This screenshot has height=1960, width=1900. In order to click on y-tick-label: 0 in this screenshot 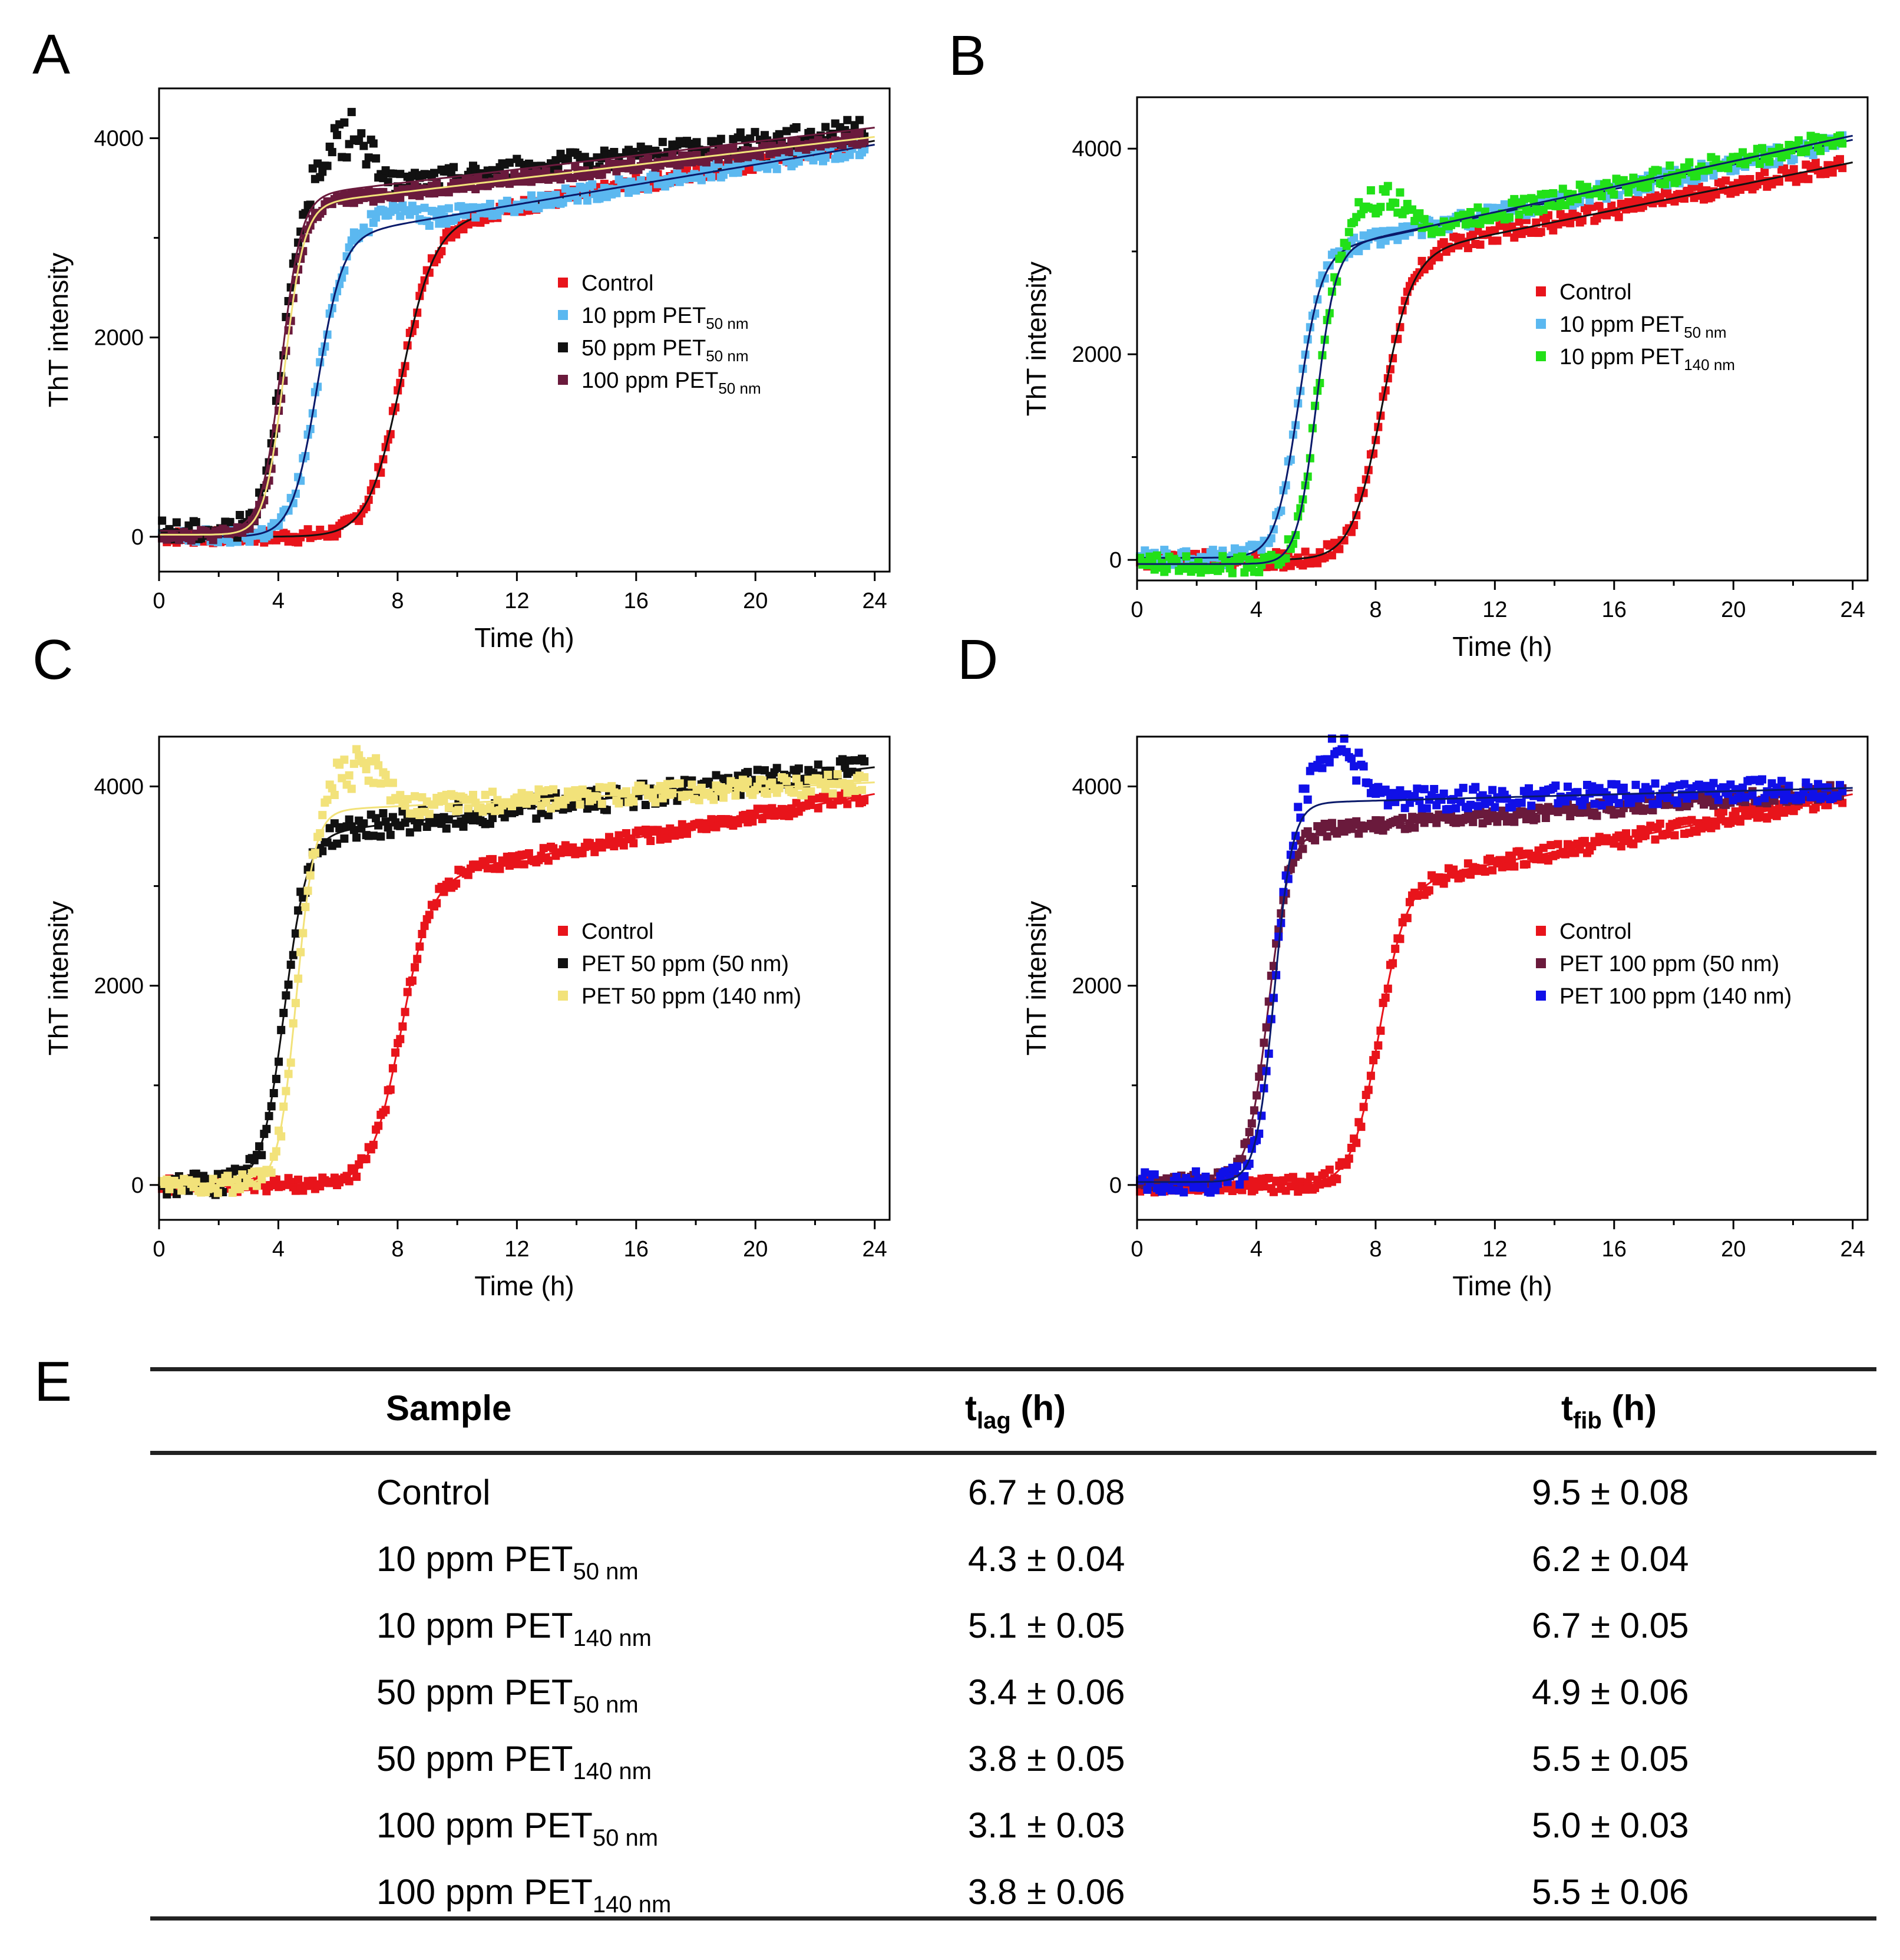, I will do `click(1116, 560)`.